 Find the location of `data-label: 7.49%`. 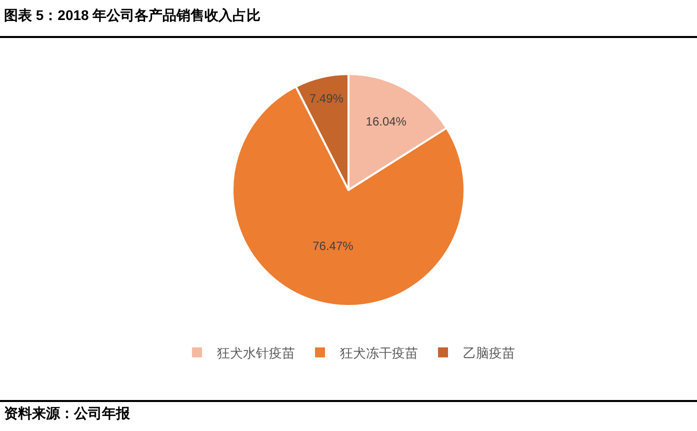

data-label: 7.49% is located at coordinates (326, 99).